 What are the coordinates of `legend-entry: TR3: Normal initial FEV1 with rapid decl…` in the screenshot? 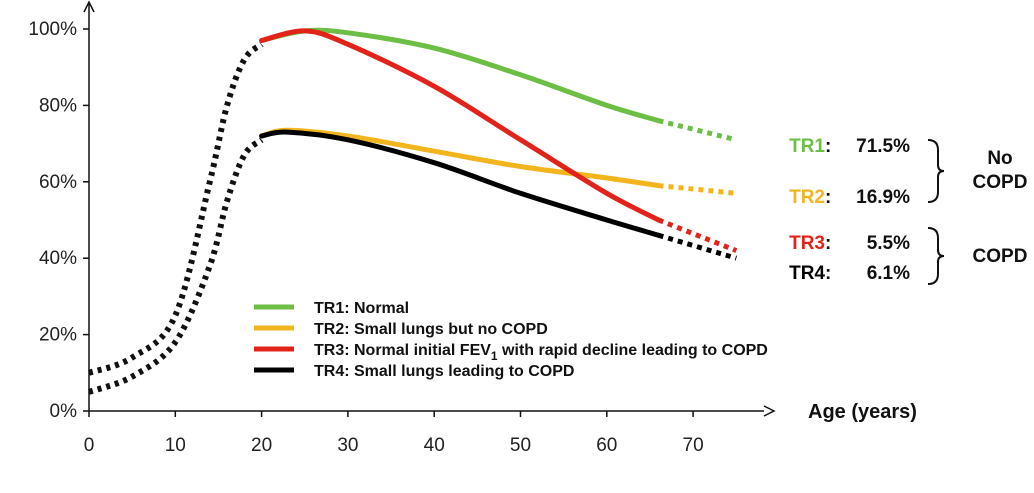 It's located at (541, 352).